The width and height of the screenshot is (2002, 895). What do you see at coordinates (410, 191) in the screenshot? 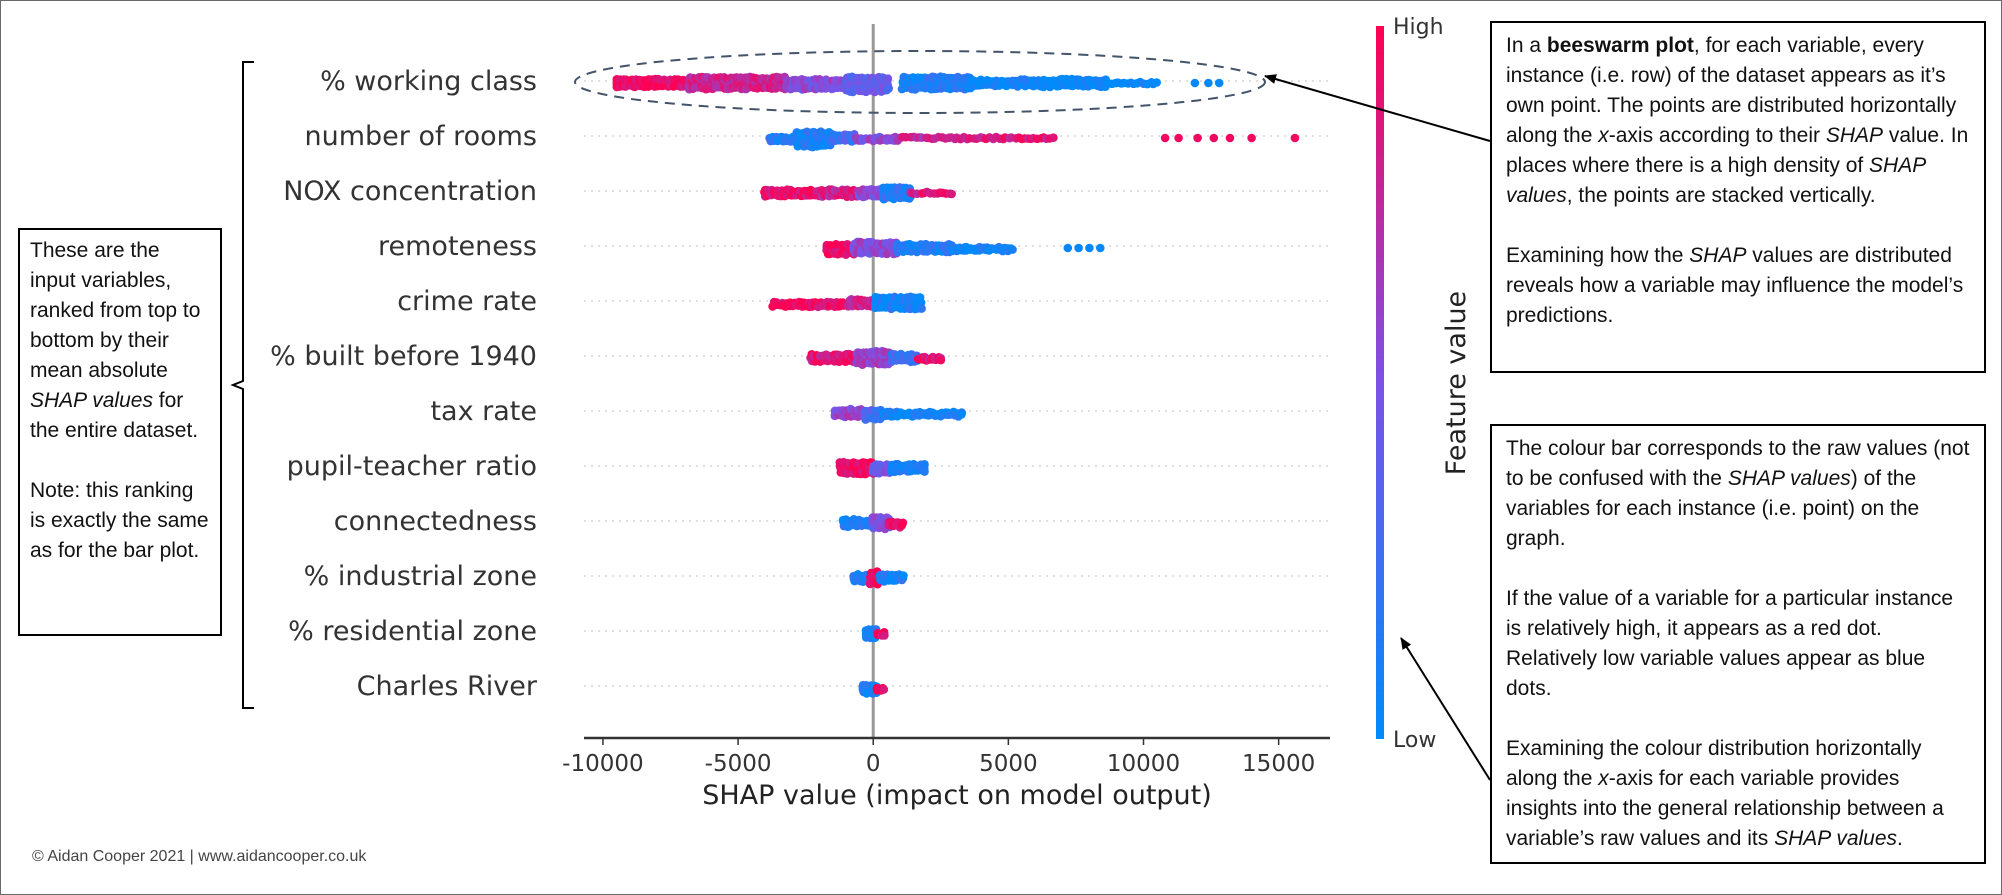
I see `feature-label: NOX concentration` at bounding box center [410, 191].